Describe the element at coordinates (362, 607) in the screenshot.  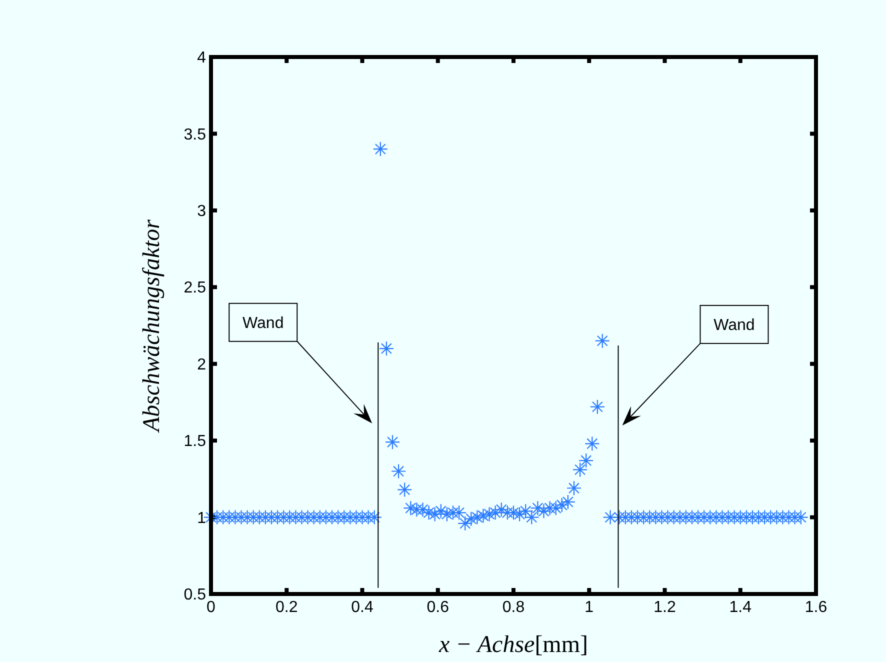
I see `x-tick-label: 0.4` at that location.